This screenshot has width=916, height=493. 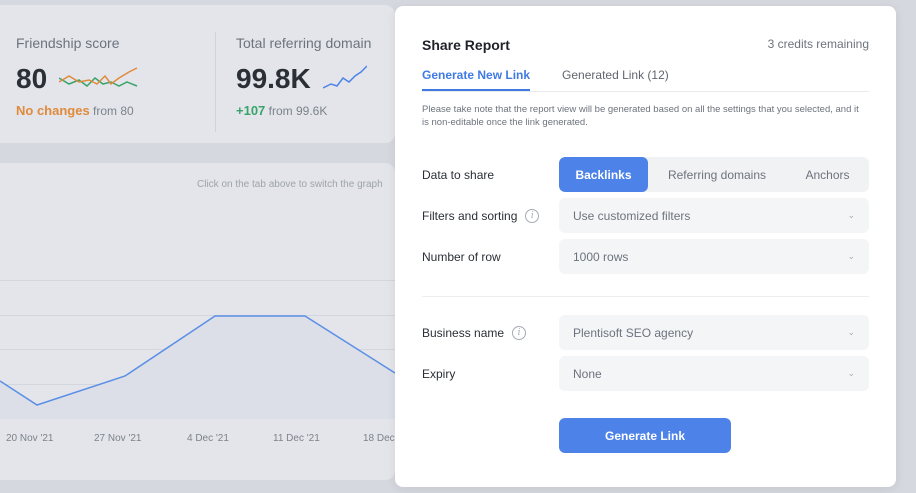 What do you see at coordinates (458, 174) in the screenshot?
I see `data-to-share-label: Data to share` at bounding box center [458, 174].